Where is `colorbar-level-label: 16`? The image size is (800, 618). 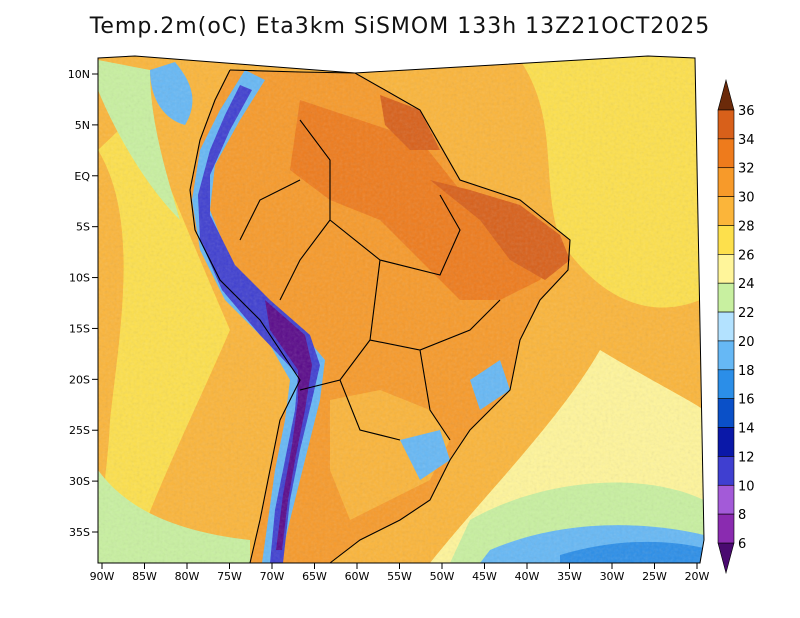 colorbar-level-label: 16 is located at coordinates (746, 400).